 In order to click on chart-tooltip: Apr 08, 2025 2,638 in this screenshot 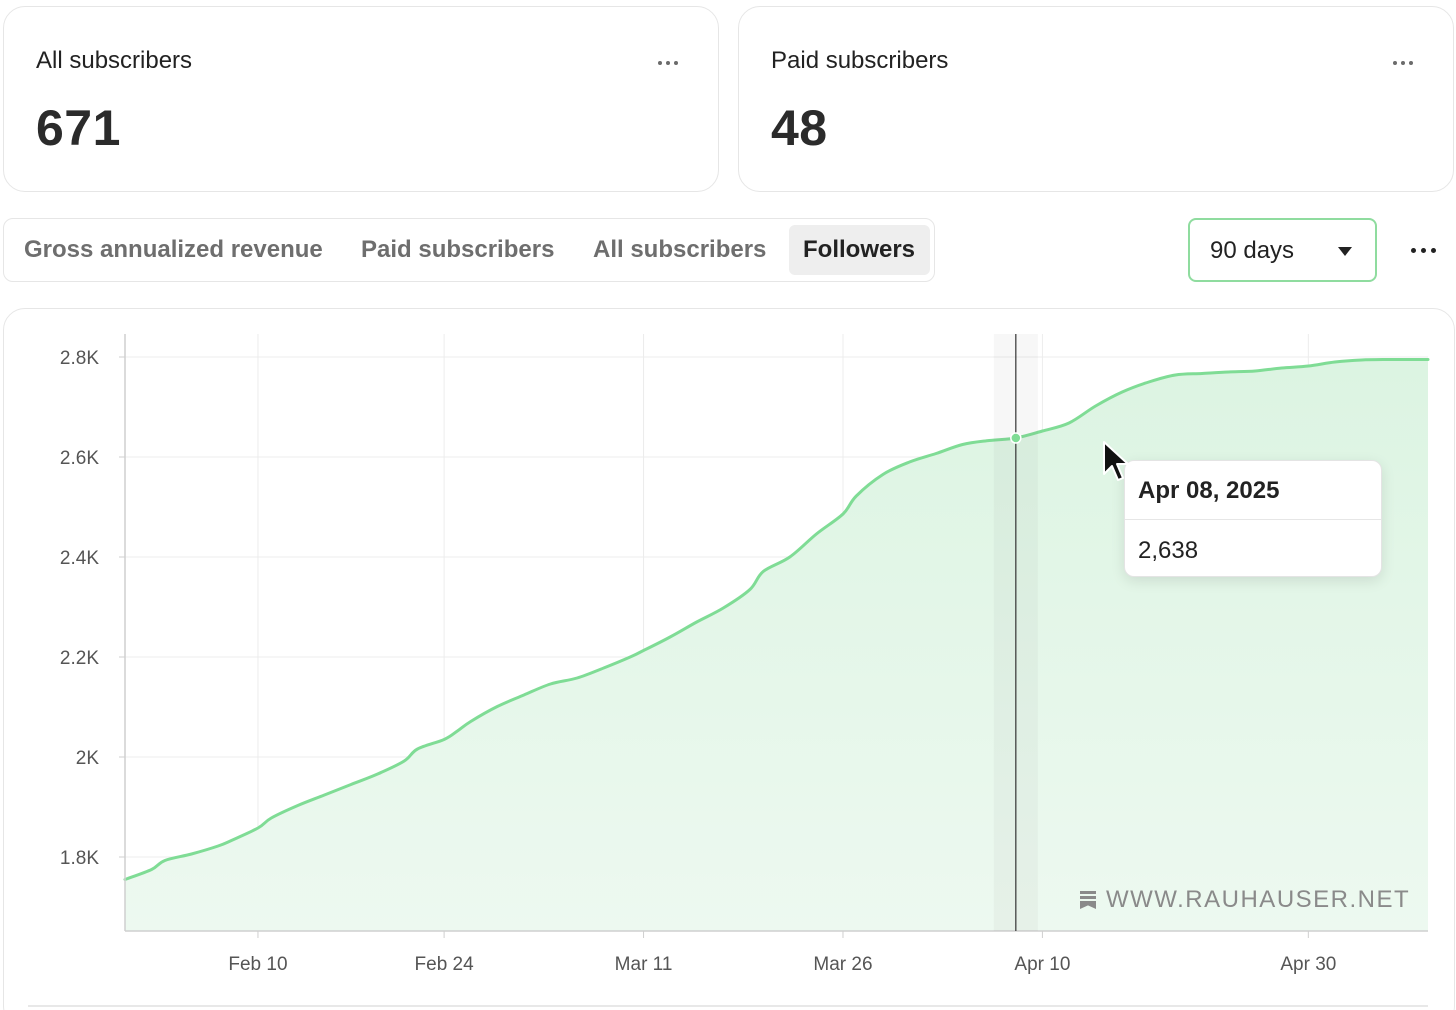, I will do `click(1253, 518)`.